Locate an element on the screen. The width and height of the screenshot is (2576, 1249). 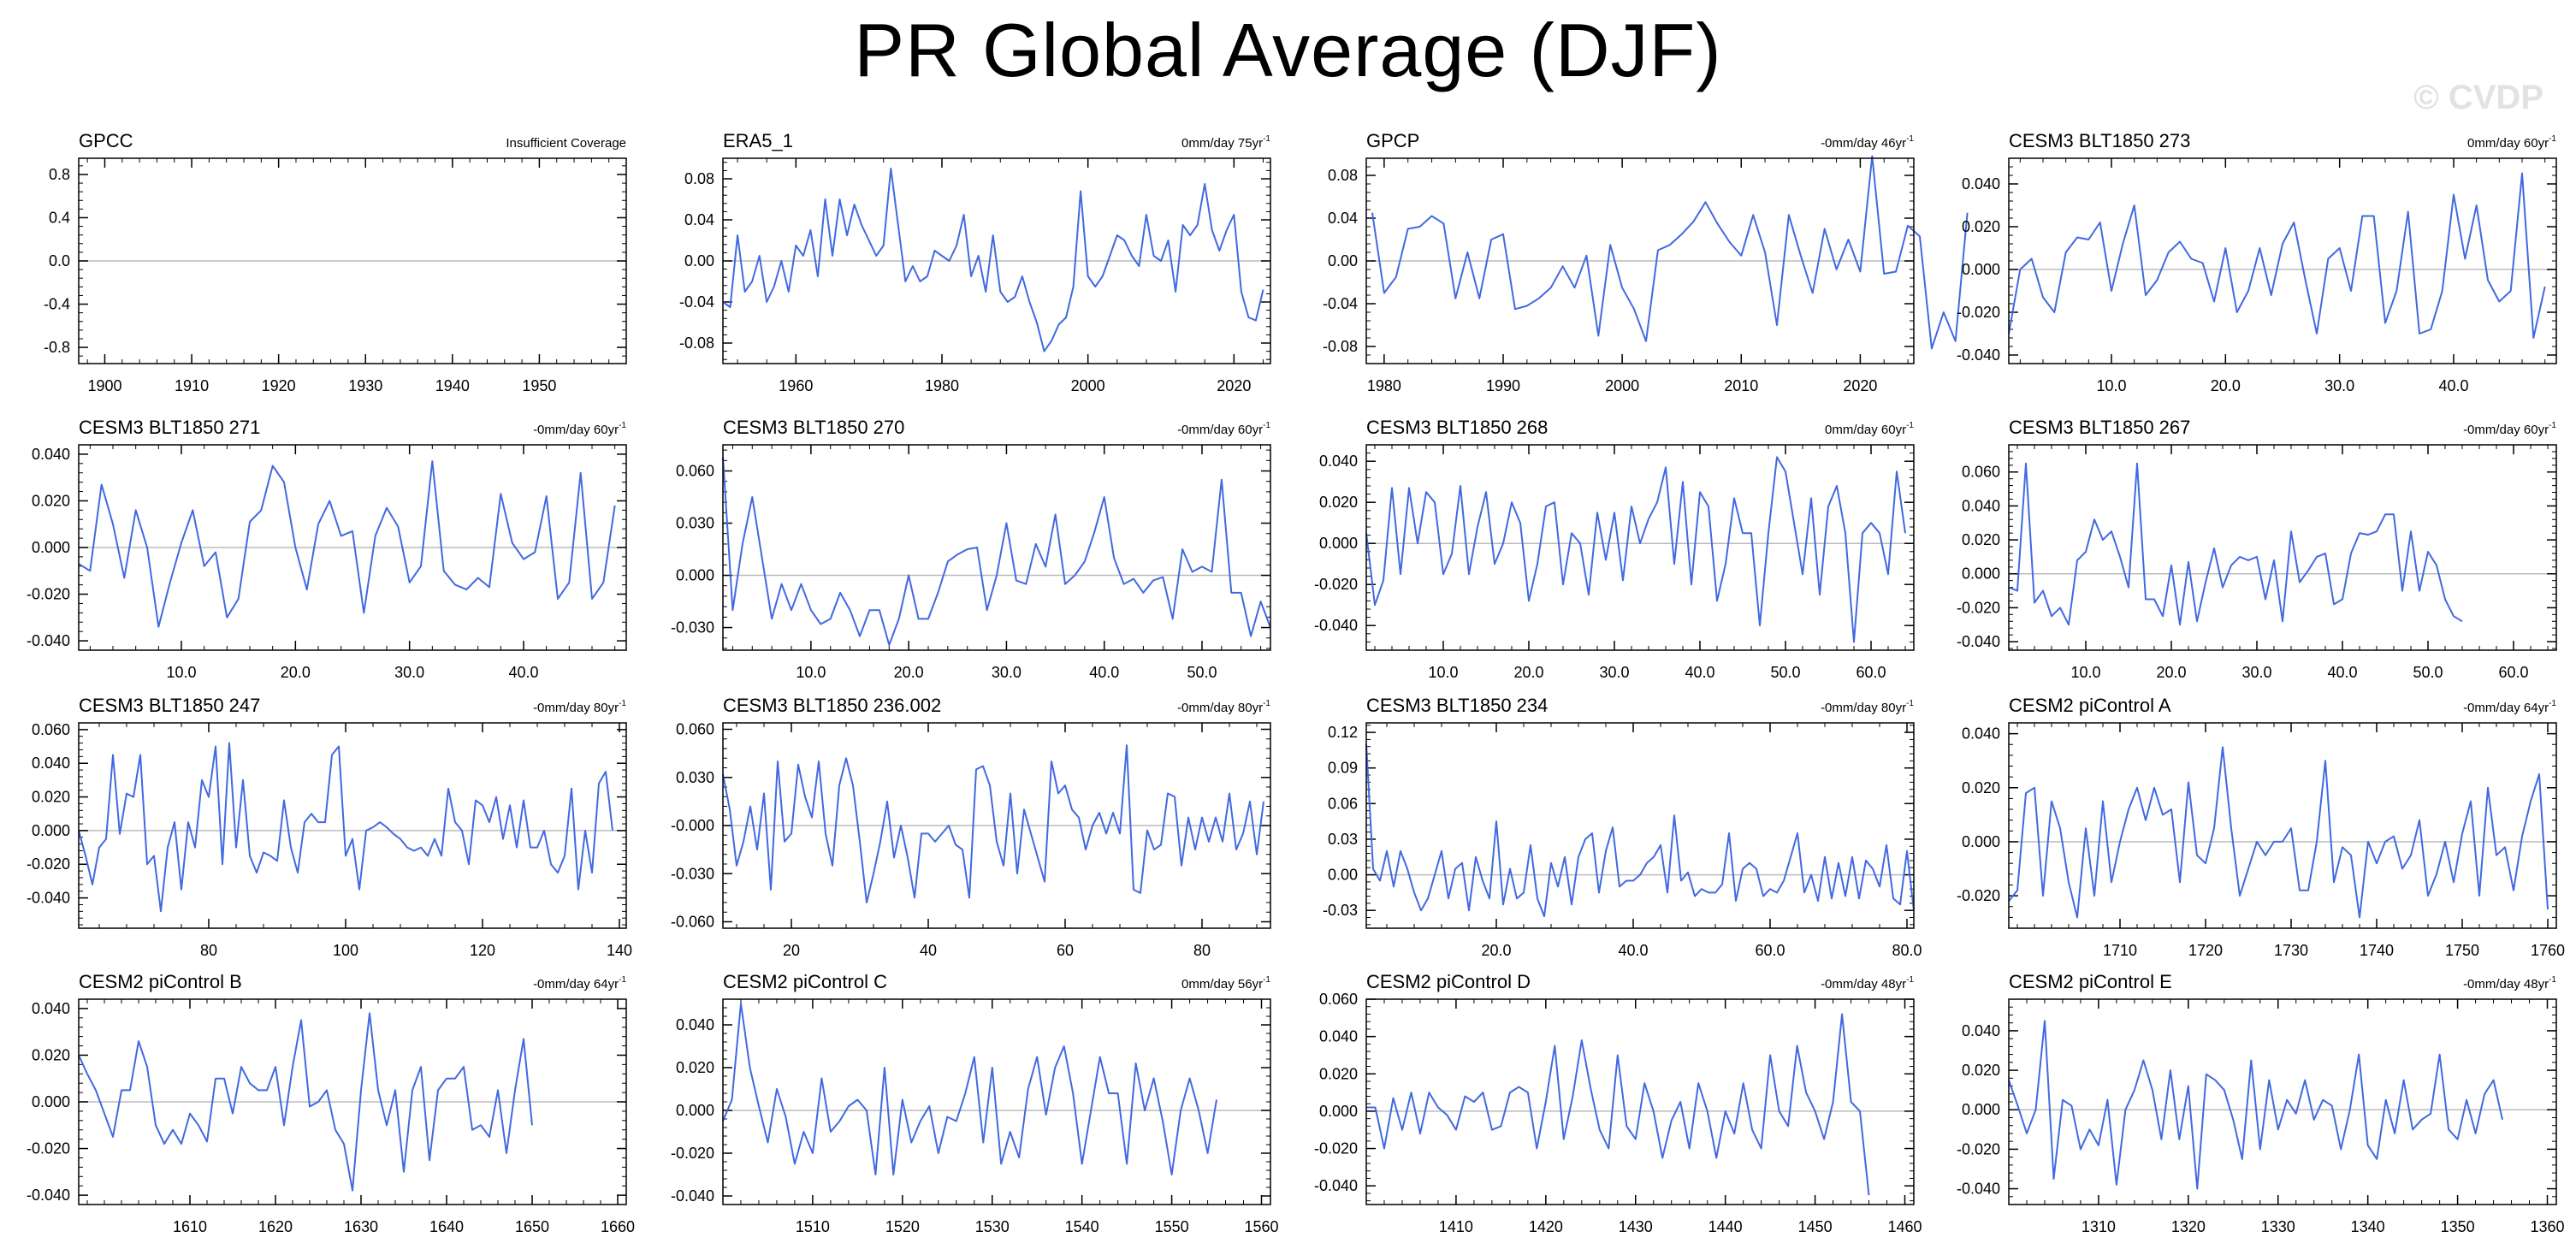
panel-title: CESM3 BLT1850 267 is located at coordinates (2099, 427).